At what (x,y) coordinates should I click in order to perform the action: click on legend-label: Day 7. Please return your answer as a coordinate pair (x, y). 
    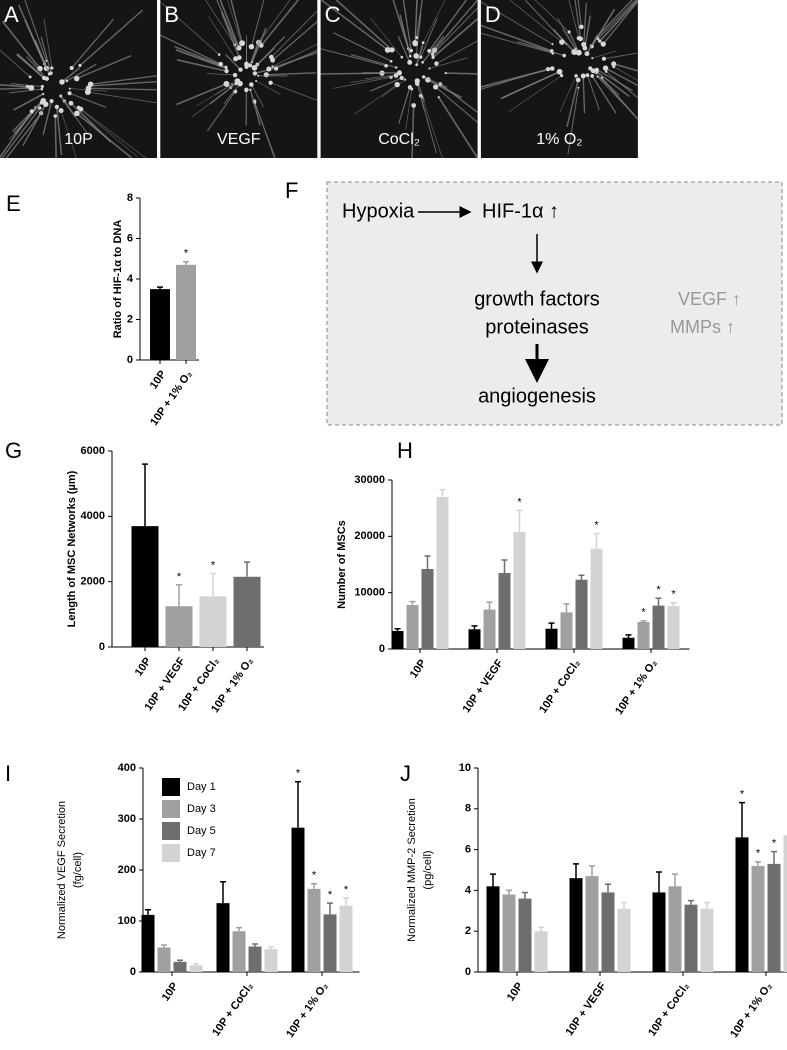
    Looking at the image, I should click on (201, 853).